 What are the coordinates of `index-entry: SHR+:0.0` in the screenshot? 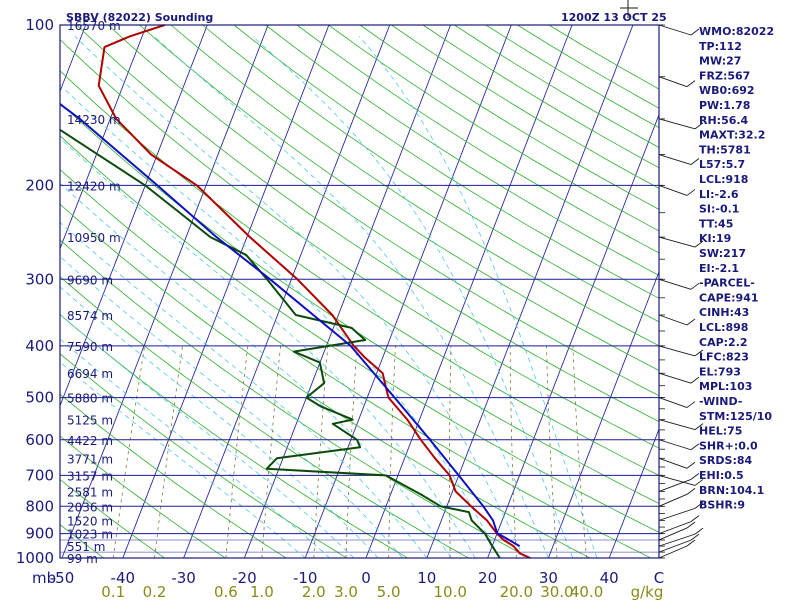 It's located at (728, 445).